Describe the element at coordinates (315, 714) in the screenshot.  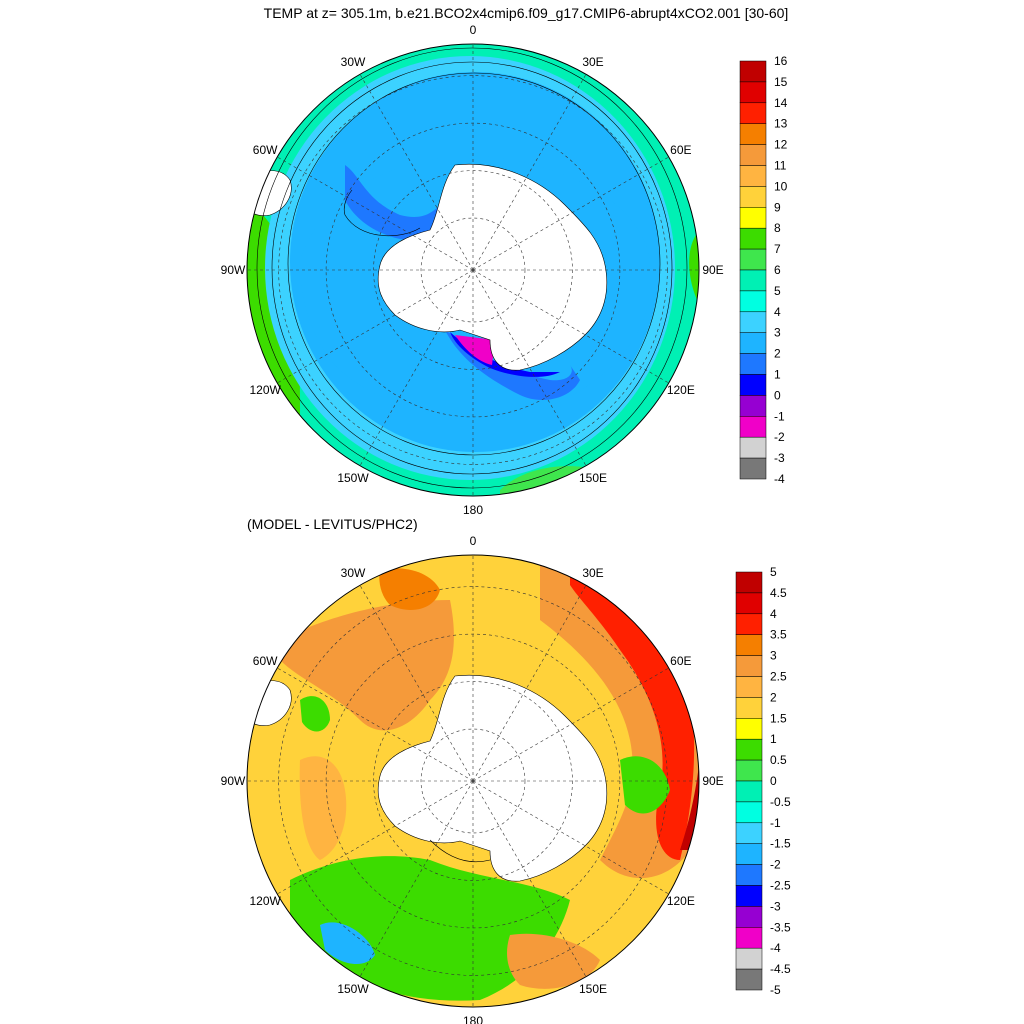
I see `bottom-west-green` at that location.